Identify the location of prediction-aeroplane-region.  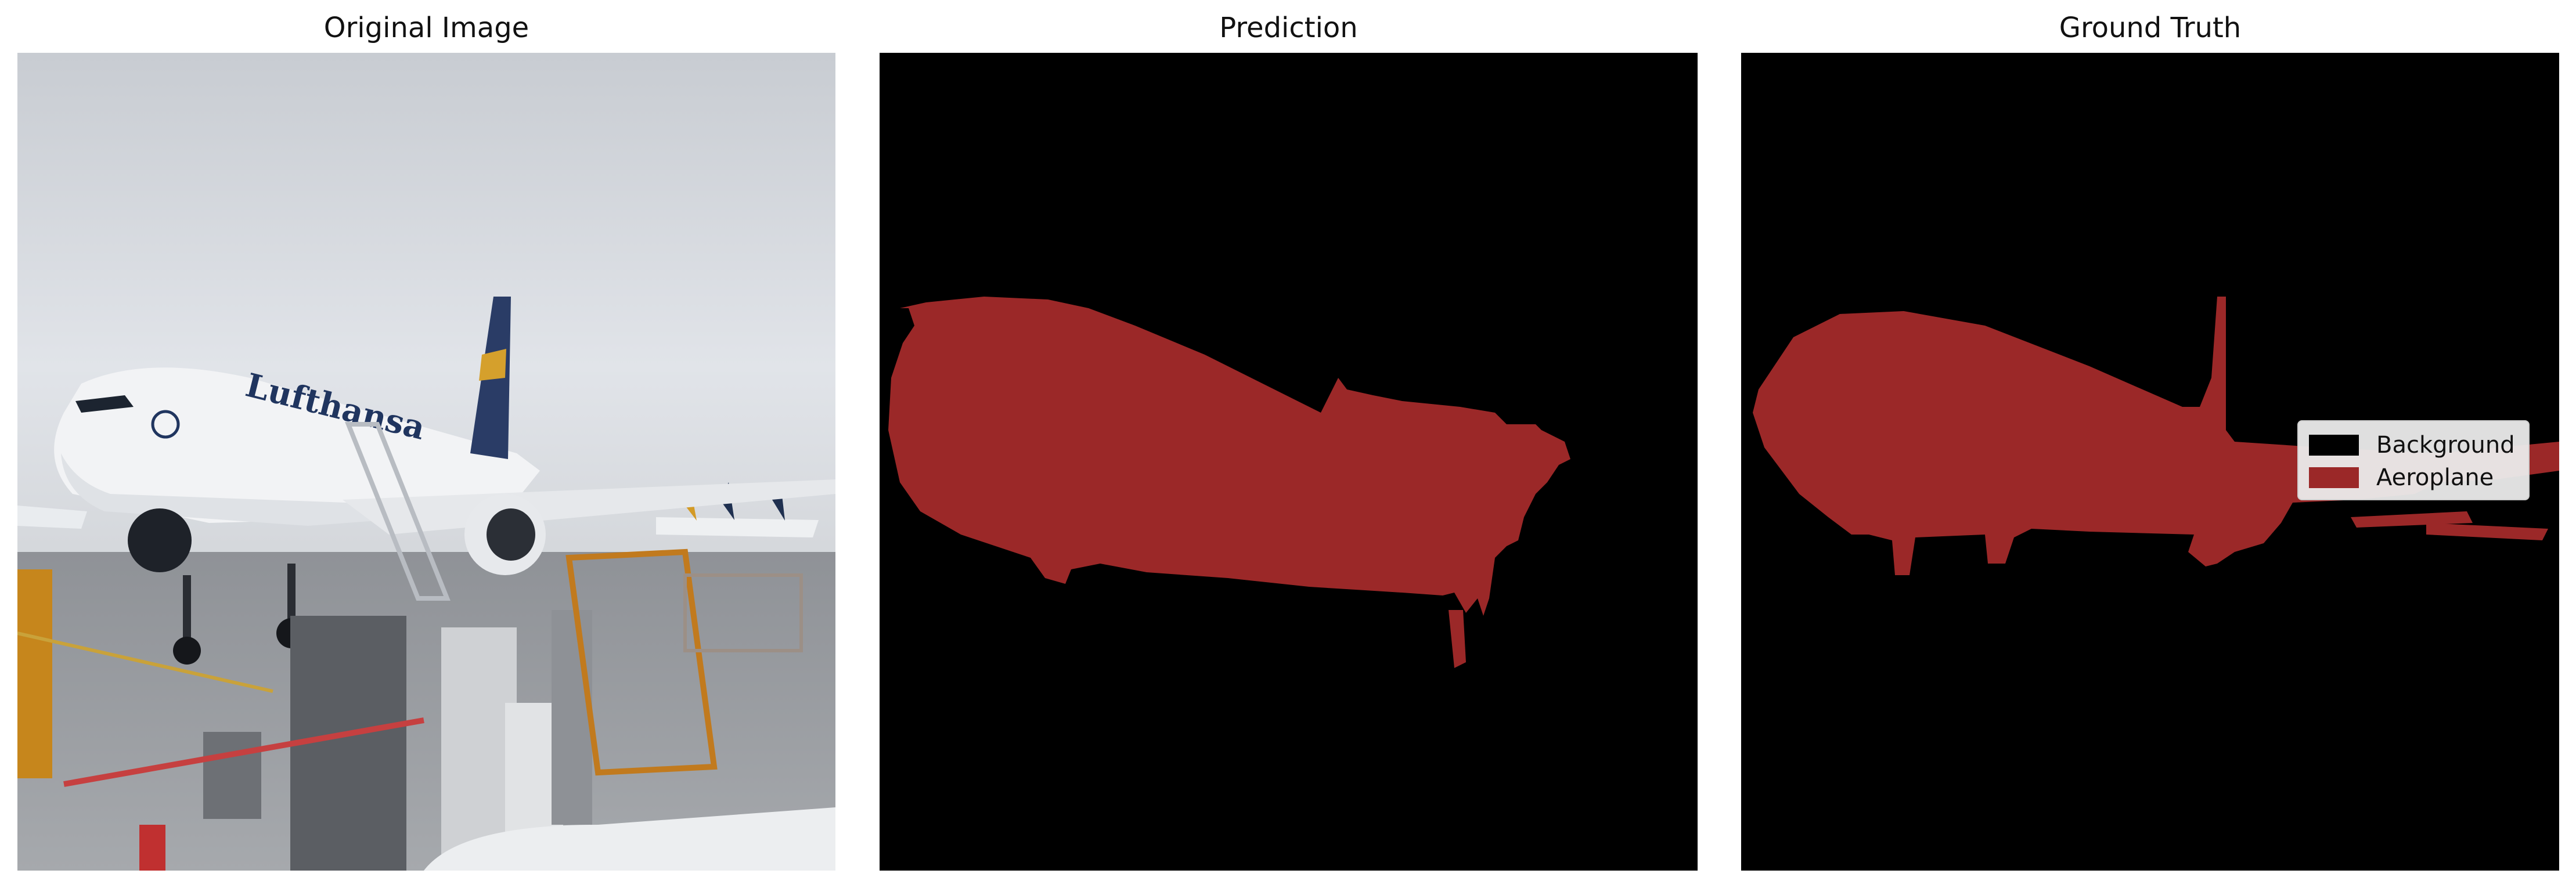
(1229, 457).